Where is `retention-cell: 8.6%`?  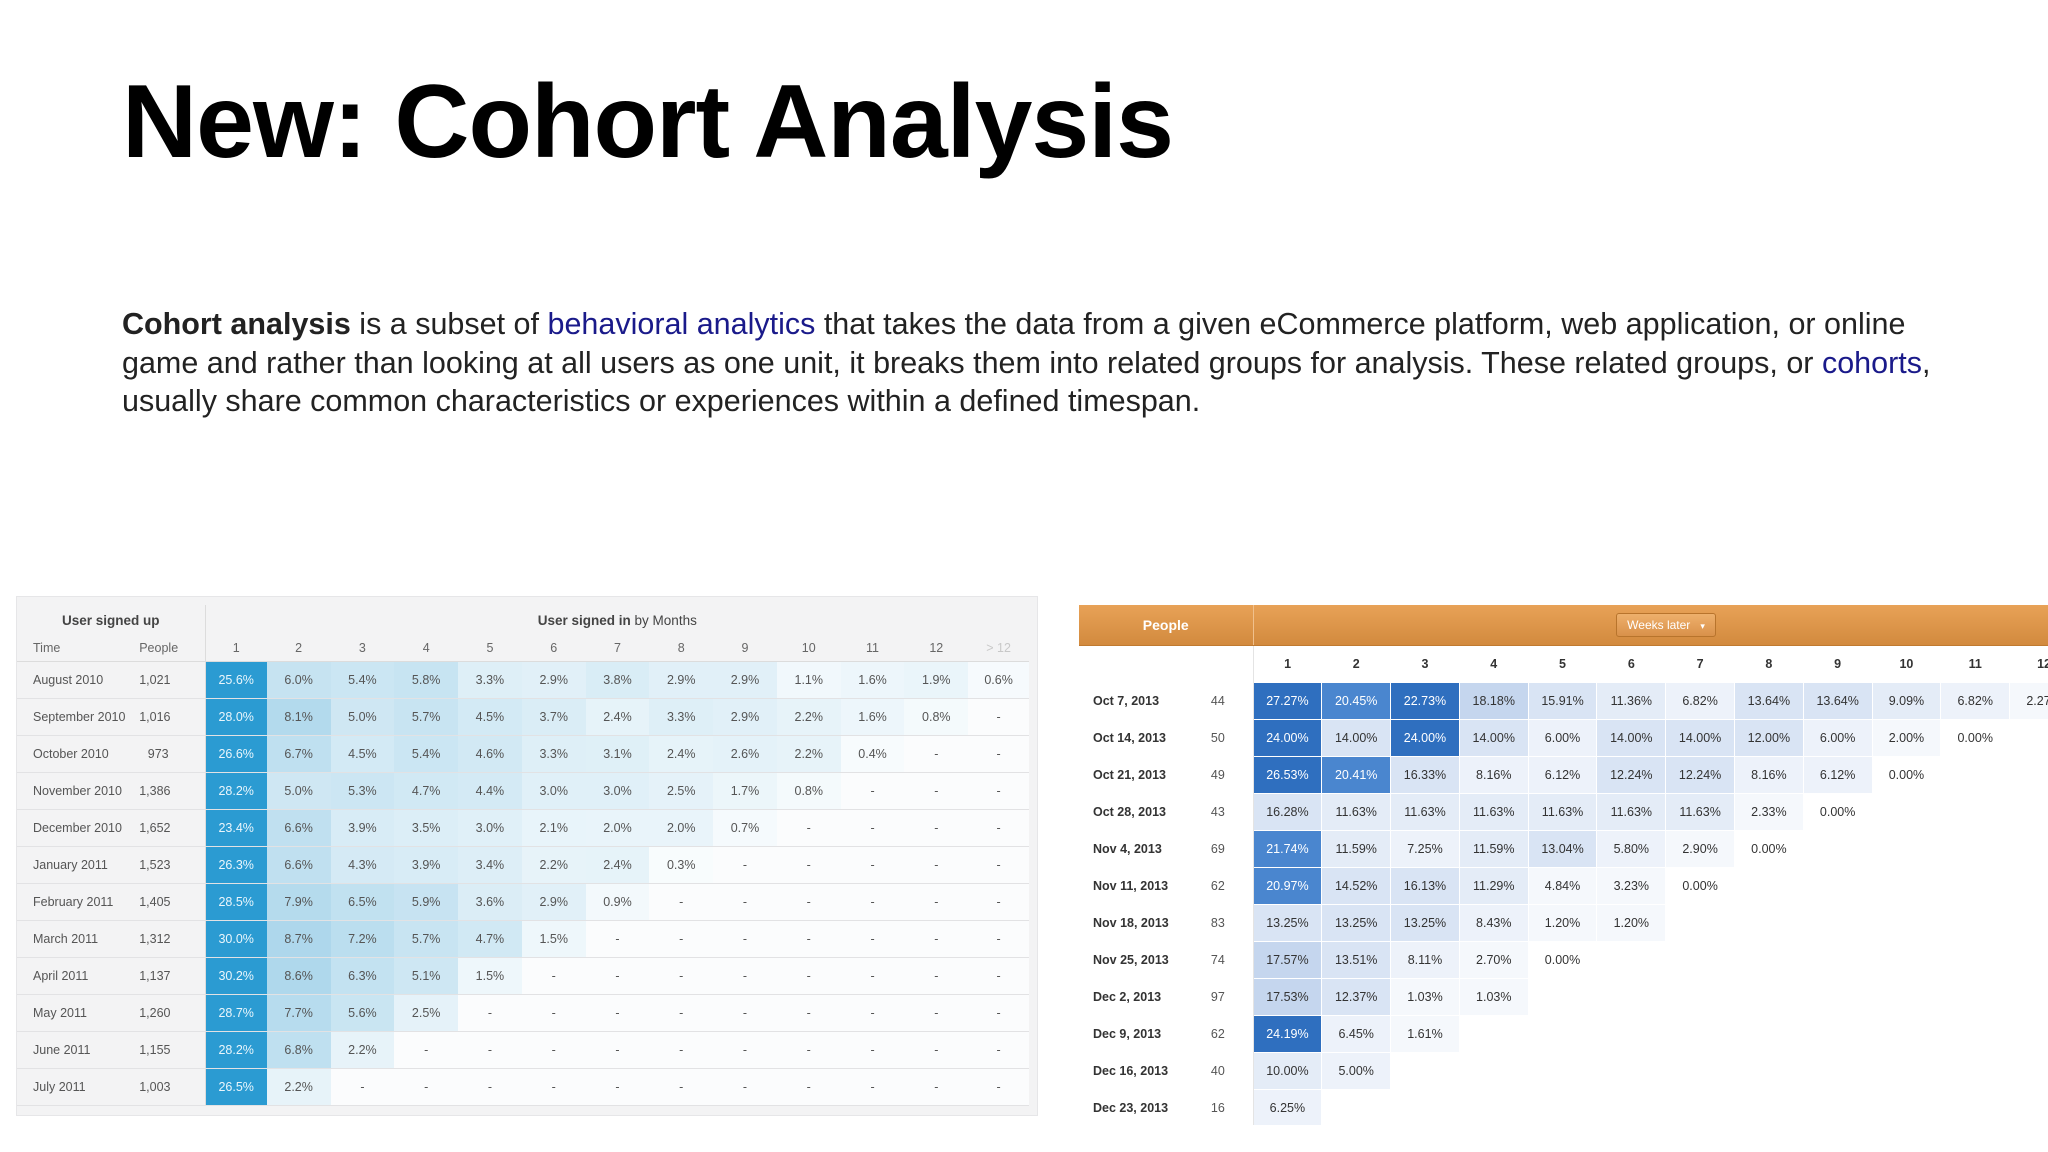
retention-cell: 8.6% is located at coordinates (298, 976).